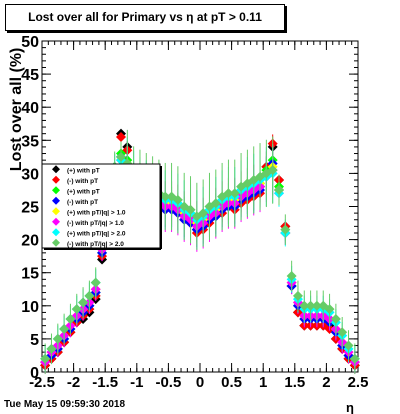 The image size is (400, 414). I want to click on x-tick-label: 1.5, so click(294, 382).